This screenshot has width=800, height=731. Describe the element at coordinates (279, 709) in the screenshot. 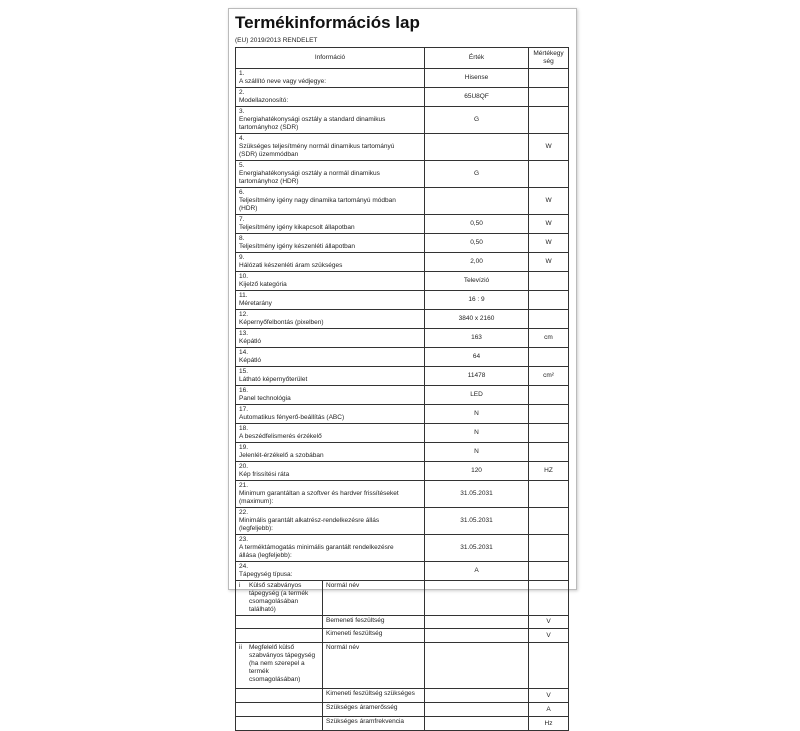

I see `psu-empty` at that location.